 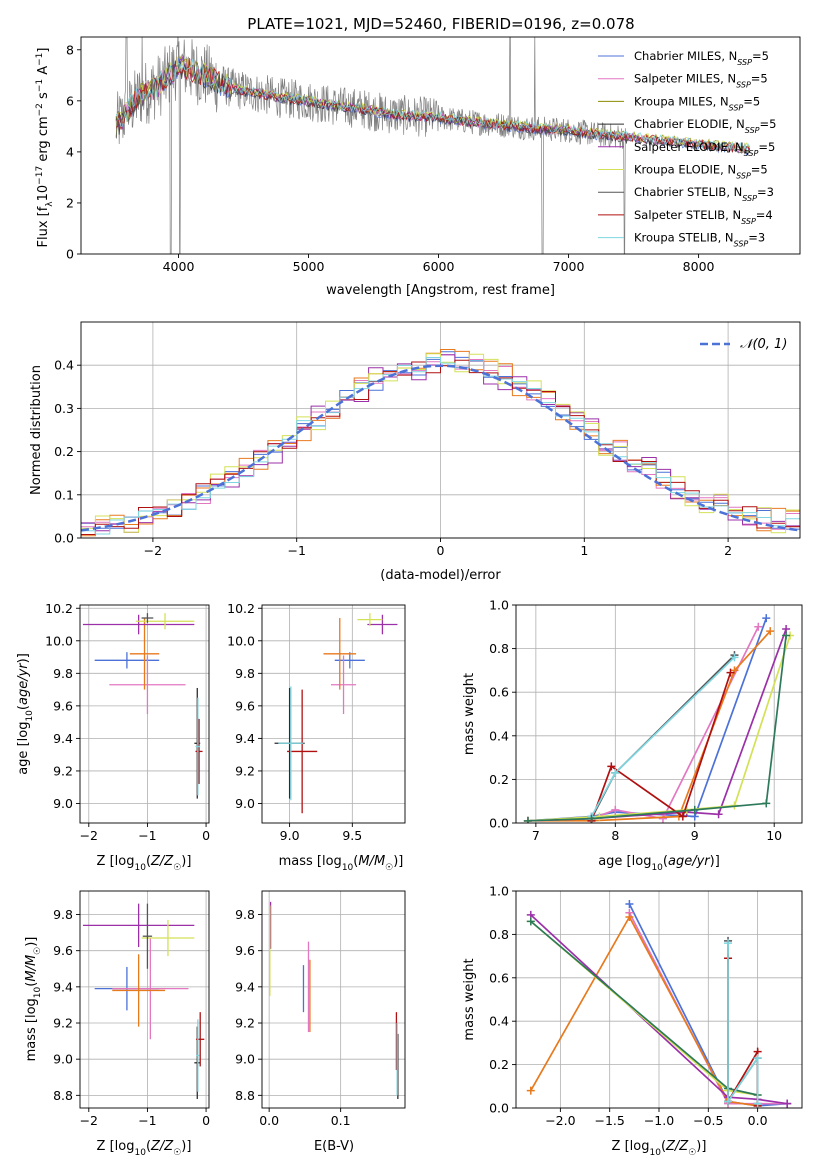 What do you see at coordinates (659, 1148) in the screenshot?
I see `mass_weight_vs_Z-xlabel: Z [log10(Z/Z☉)]` at bounding box center [659, 1148].